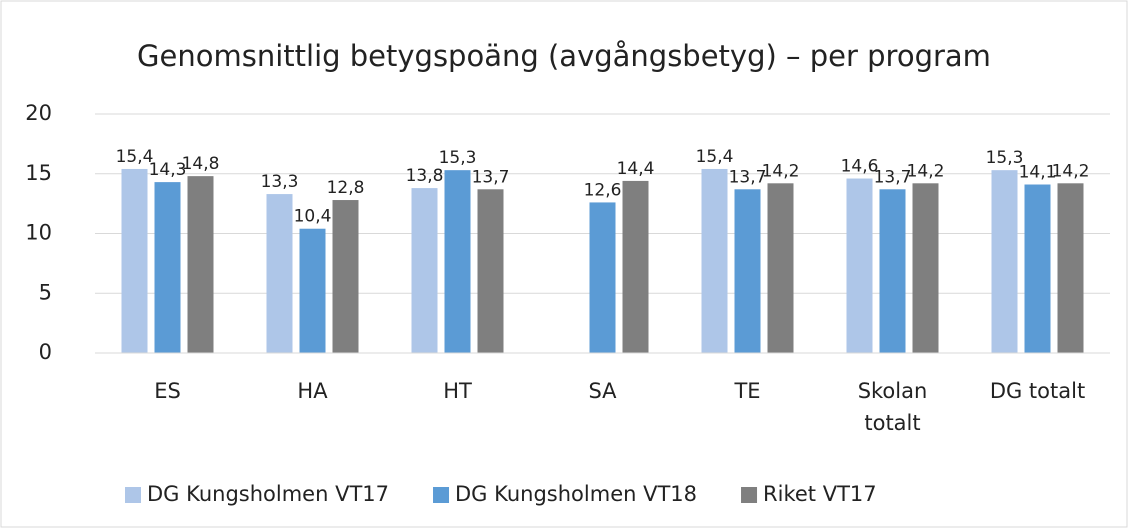 This screenshot has width=1128, height=528. What do you see at coordinates (636, 169) in the screenshot?
I see `value-label: 14,4` at bounding box center [636, 169].